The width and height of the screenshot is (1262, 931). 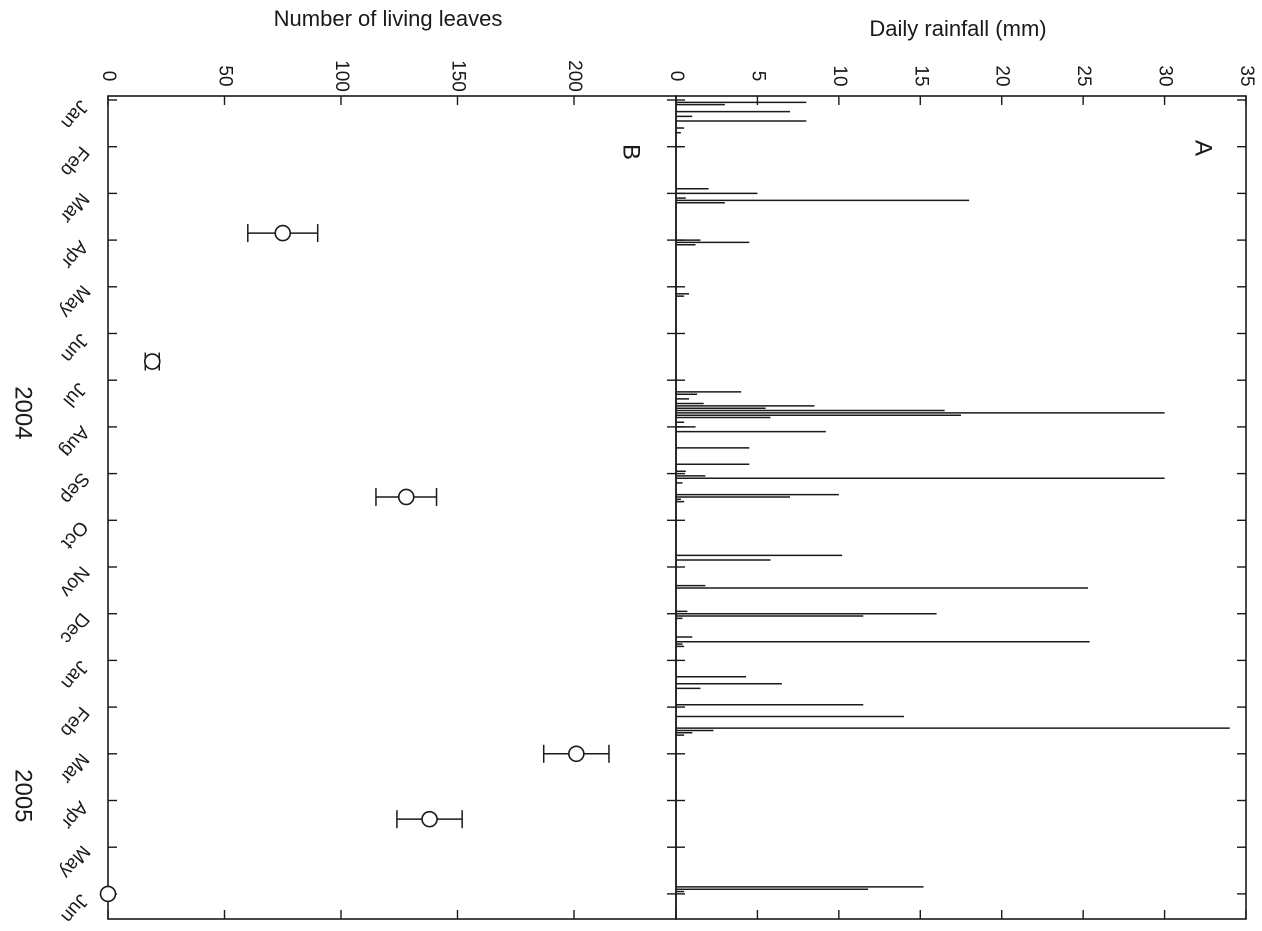 What do you see at coordinates (74, 535) in the screenshot?
I see `month-label: Oct` at bounding box center [74, 535].